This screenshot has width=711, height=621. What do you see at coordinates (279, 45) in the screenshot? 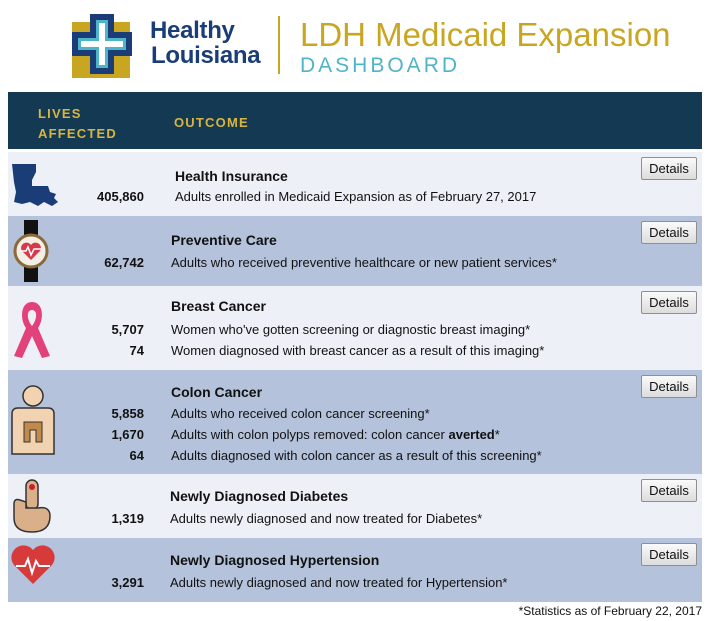
I see `header-divider` at bounding box center [279, 45].